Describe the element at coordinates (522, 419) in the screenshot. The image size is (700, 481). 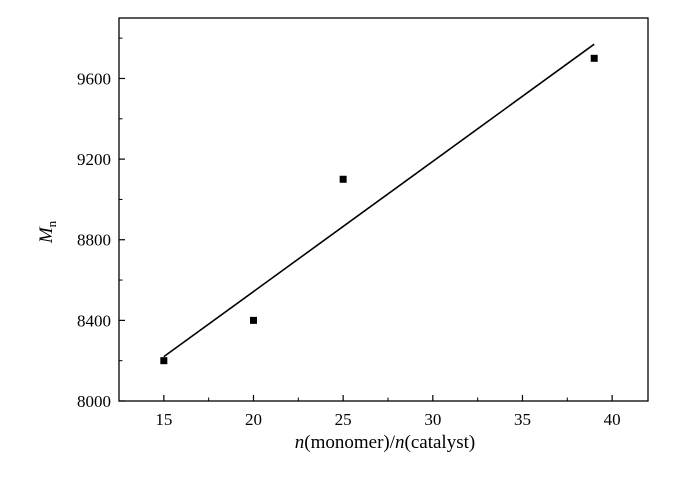
I see `x-tick-label: 35` at that location.